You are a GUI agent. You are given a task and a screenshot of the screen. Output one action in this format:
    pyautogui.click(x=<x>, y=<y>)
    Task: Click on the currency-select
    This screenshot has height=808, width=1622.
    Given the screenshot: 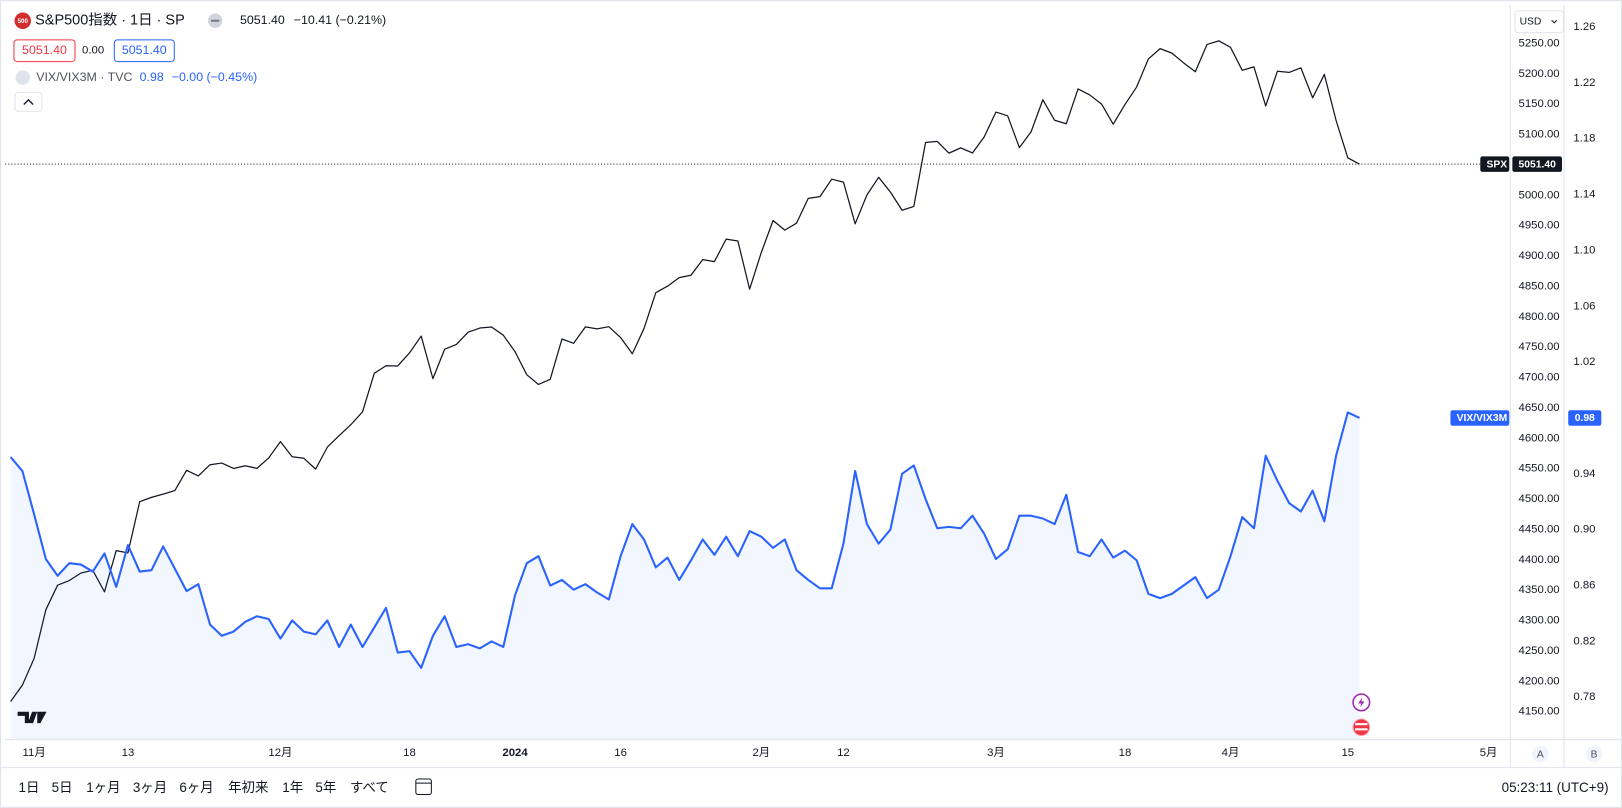 What is the action you would take?
    pyautogui.click(x=1539, y=22)
    